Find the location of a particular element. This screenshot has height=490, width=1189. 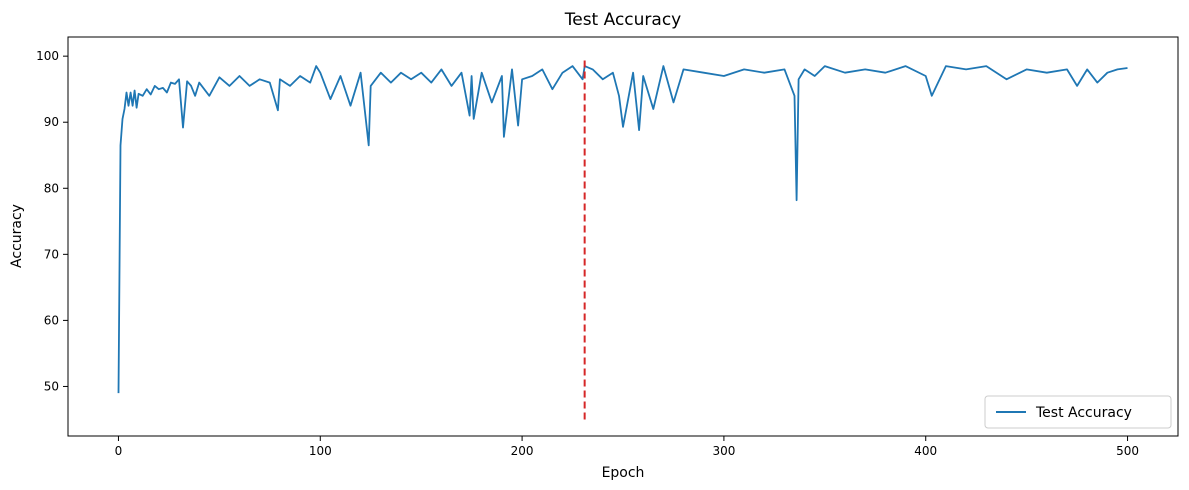

y-tick-label: 70 is located at coordinates (51, 254).